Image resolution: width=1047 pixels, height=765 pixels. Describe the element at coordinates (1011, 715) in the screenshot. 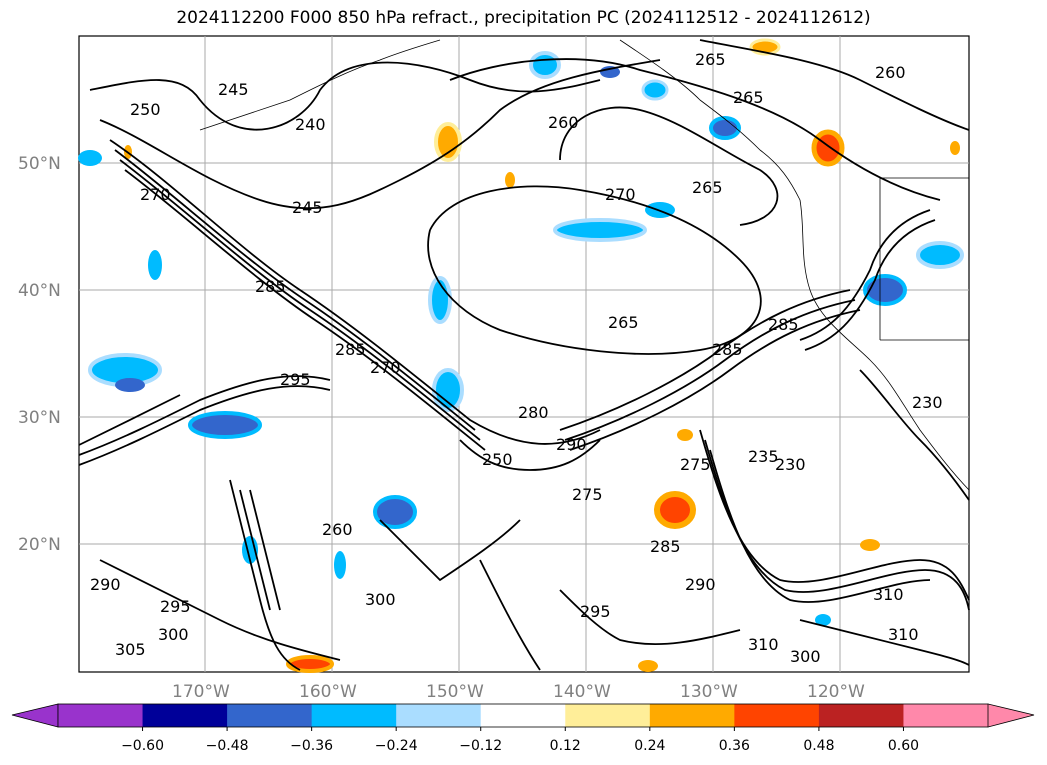

I see `colorbar-extend-max` at that location.